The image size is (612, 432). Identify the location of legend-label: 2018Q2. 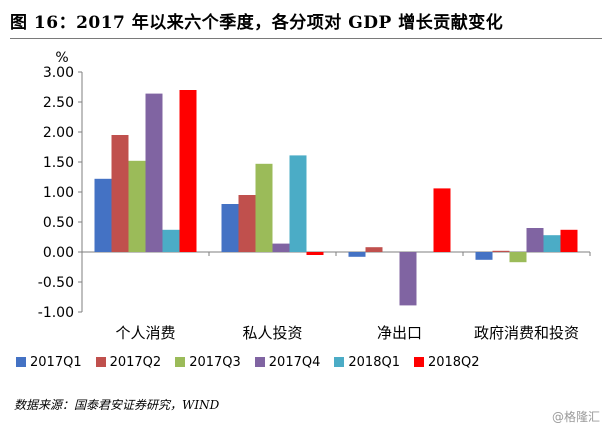
(453, 362).